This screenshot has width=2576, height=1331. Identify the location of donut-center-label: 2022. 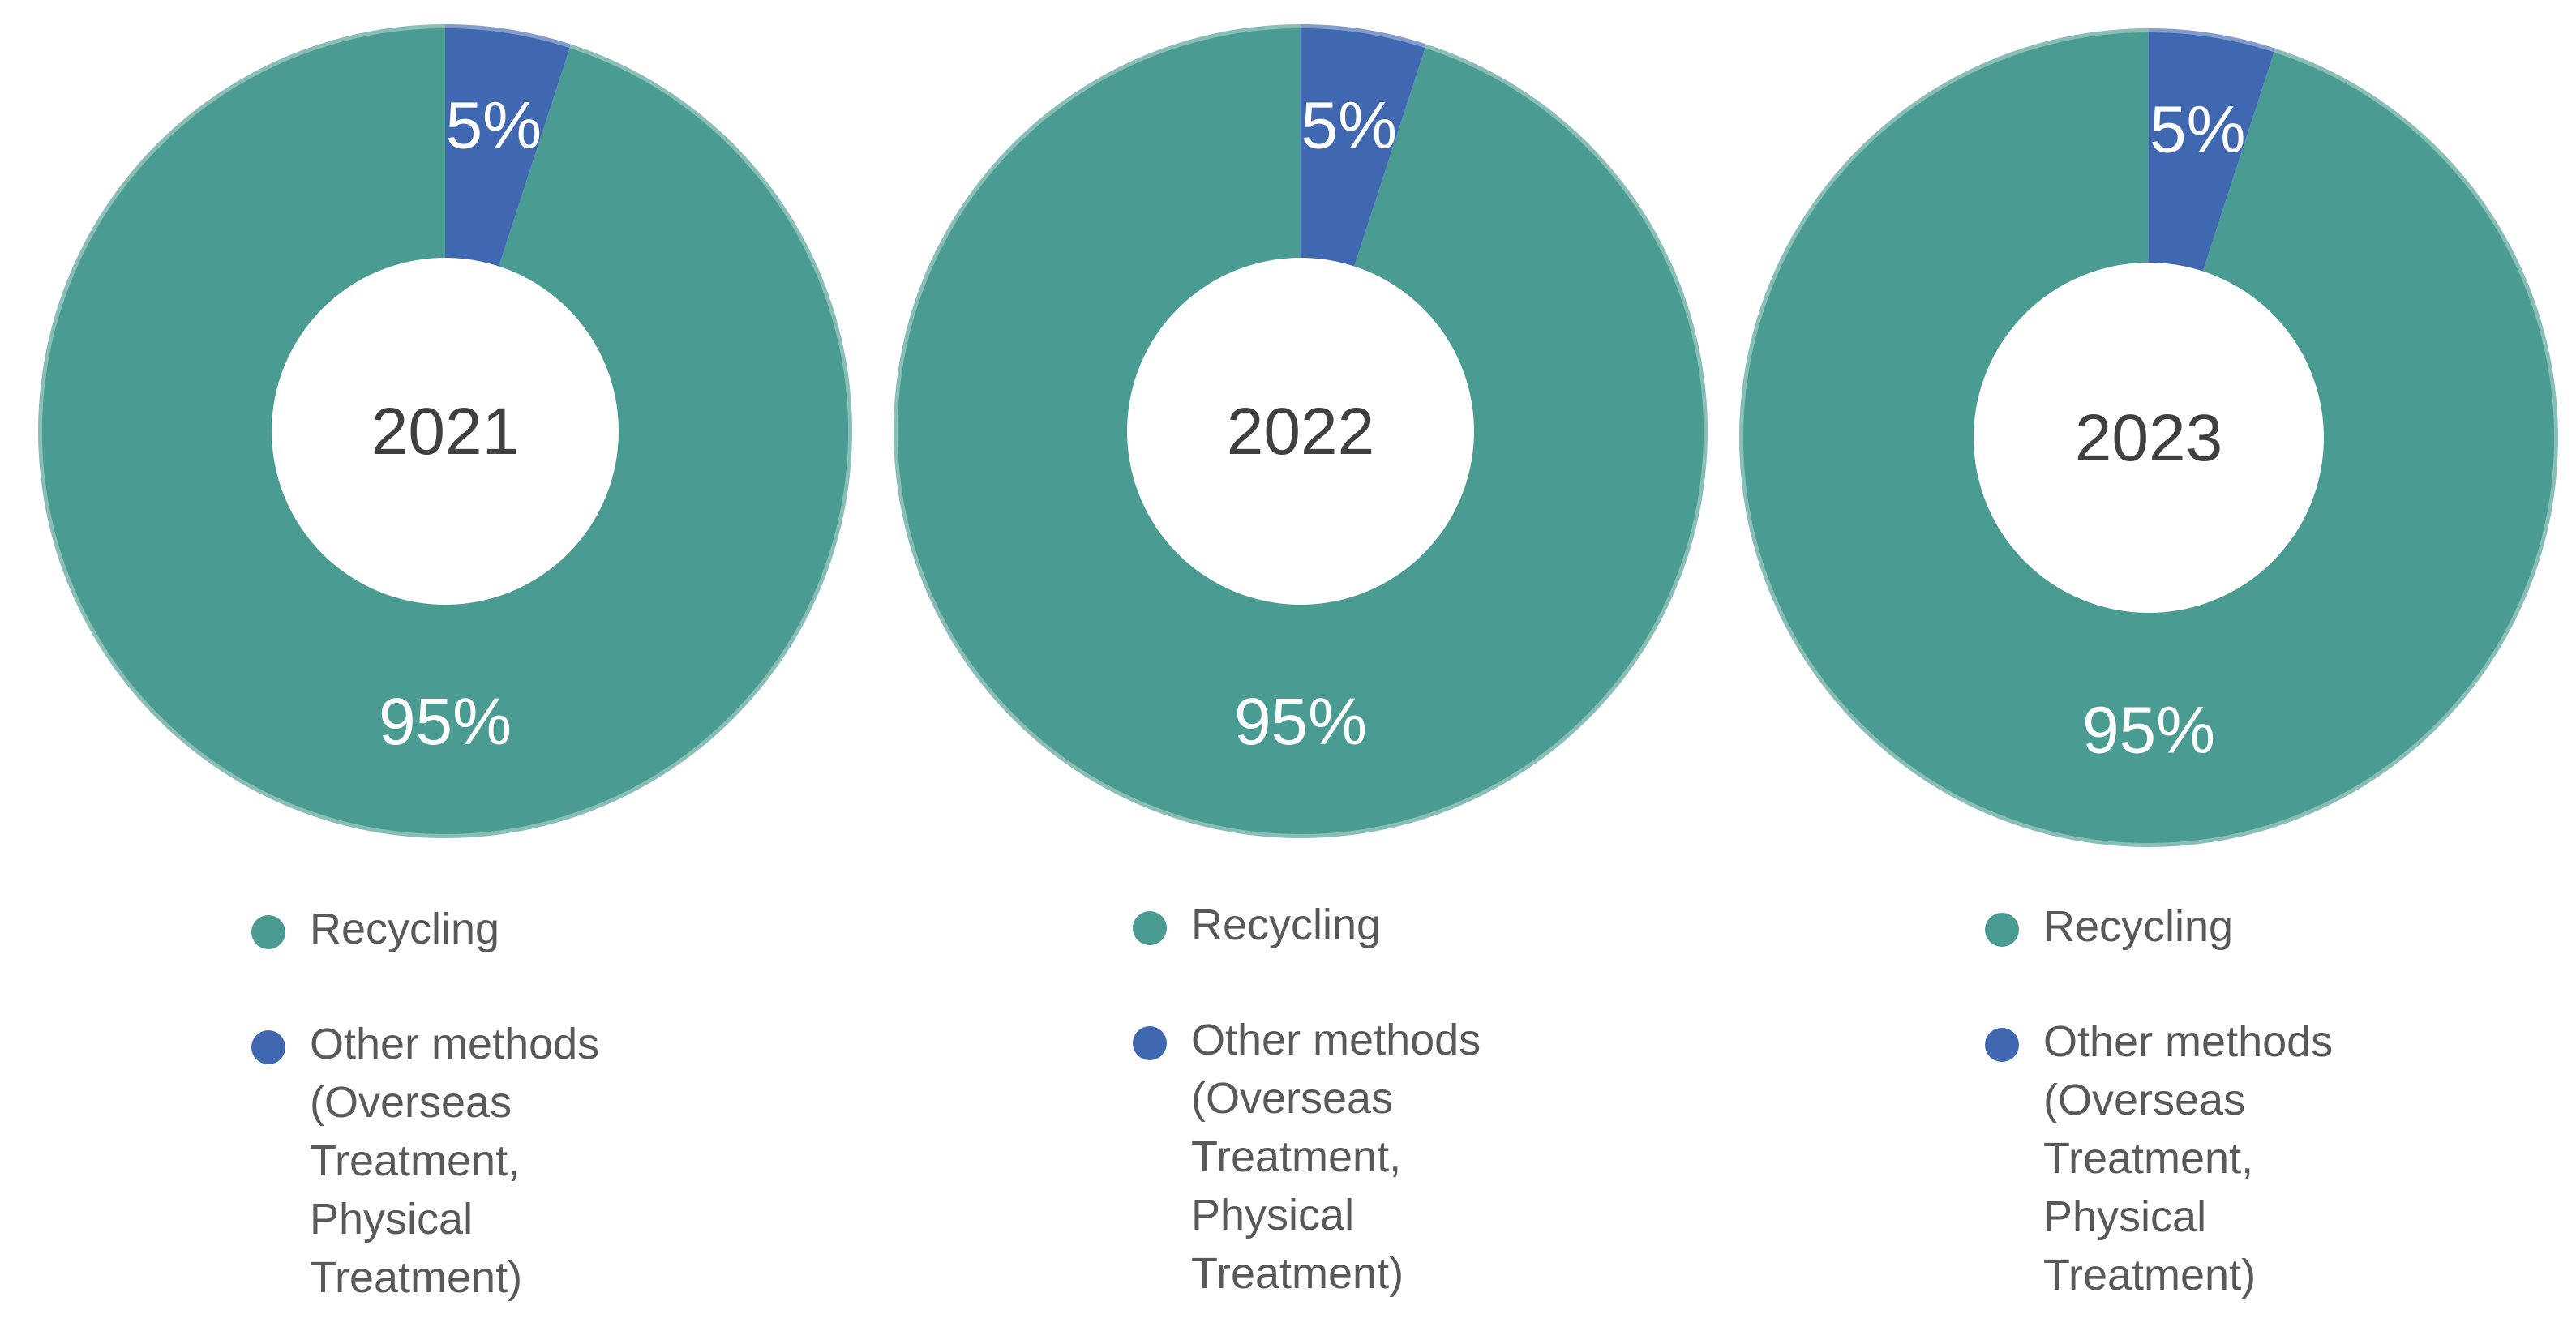
(1300, 432).